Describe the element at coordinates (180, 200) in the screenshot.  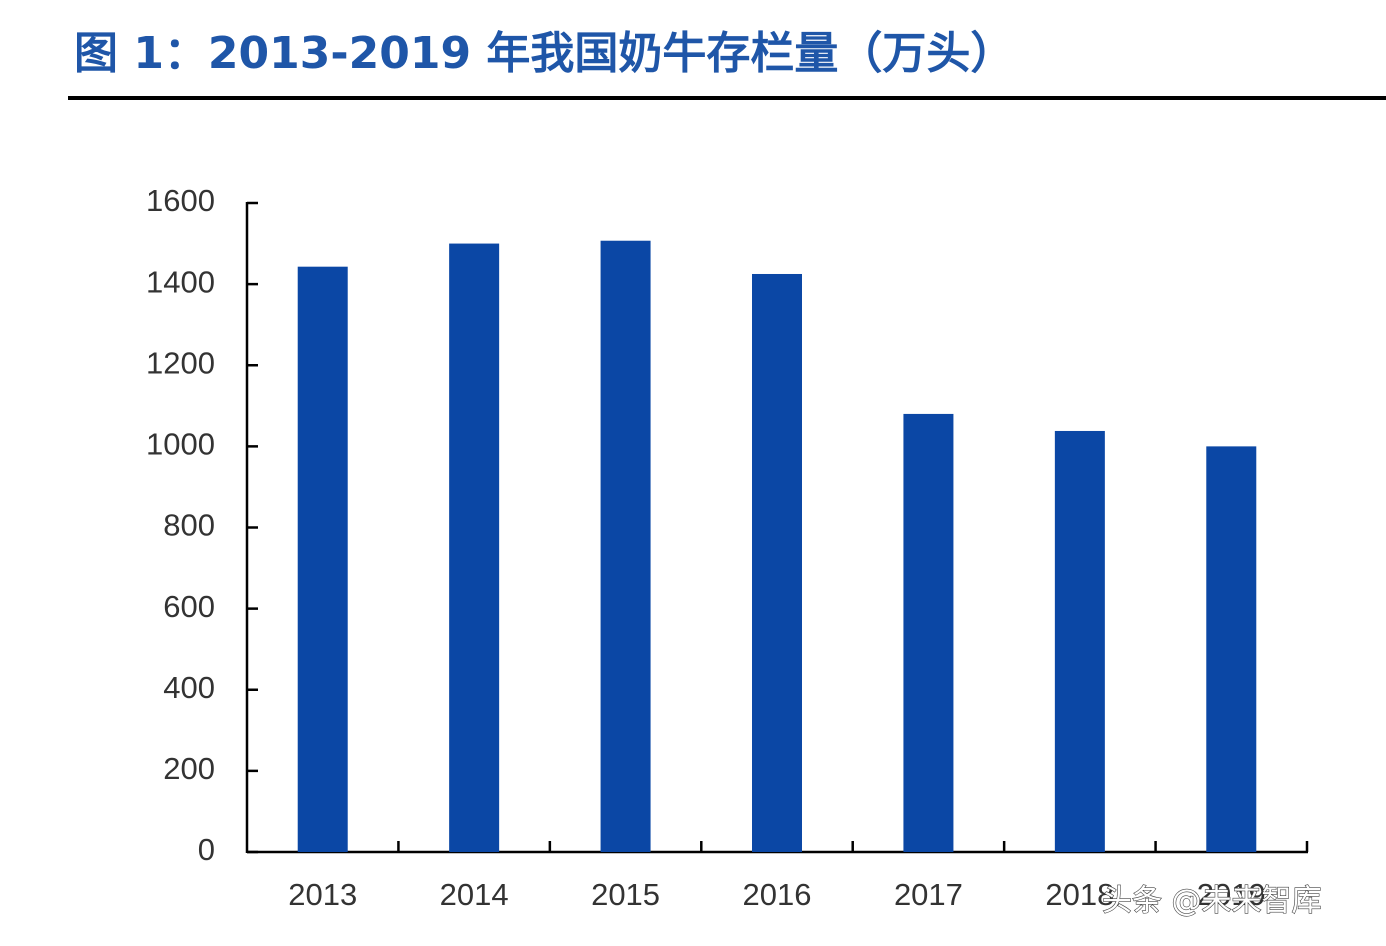
I see `y-tick-label: 1600` at that location.